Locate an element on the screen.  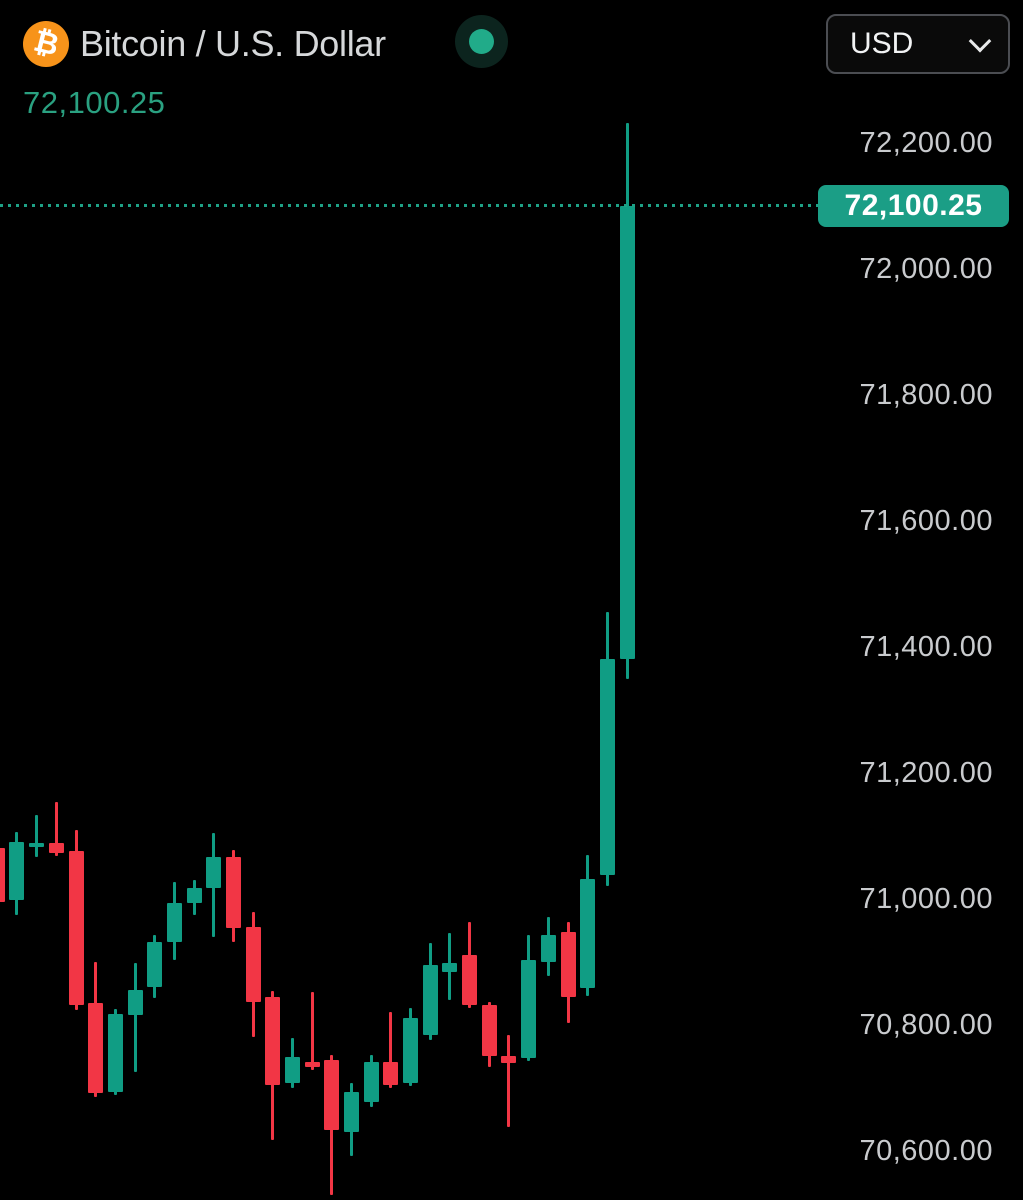
symbol-title: Bitcoin / U.S. Dollar is located at coordinates (233, 43).